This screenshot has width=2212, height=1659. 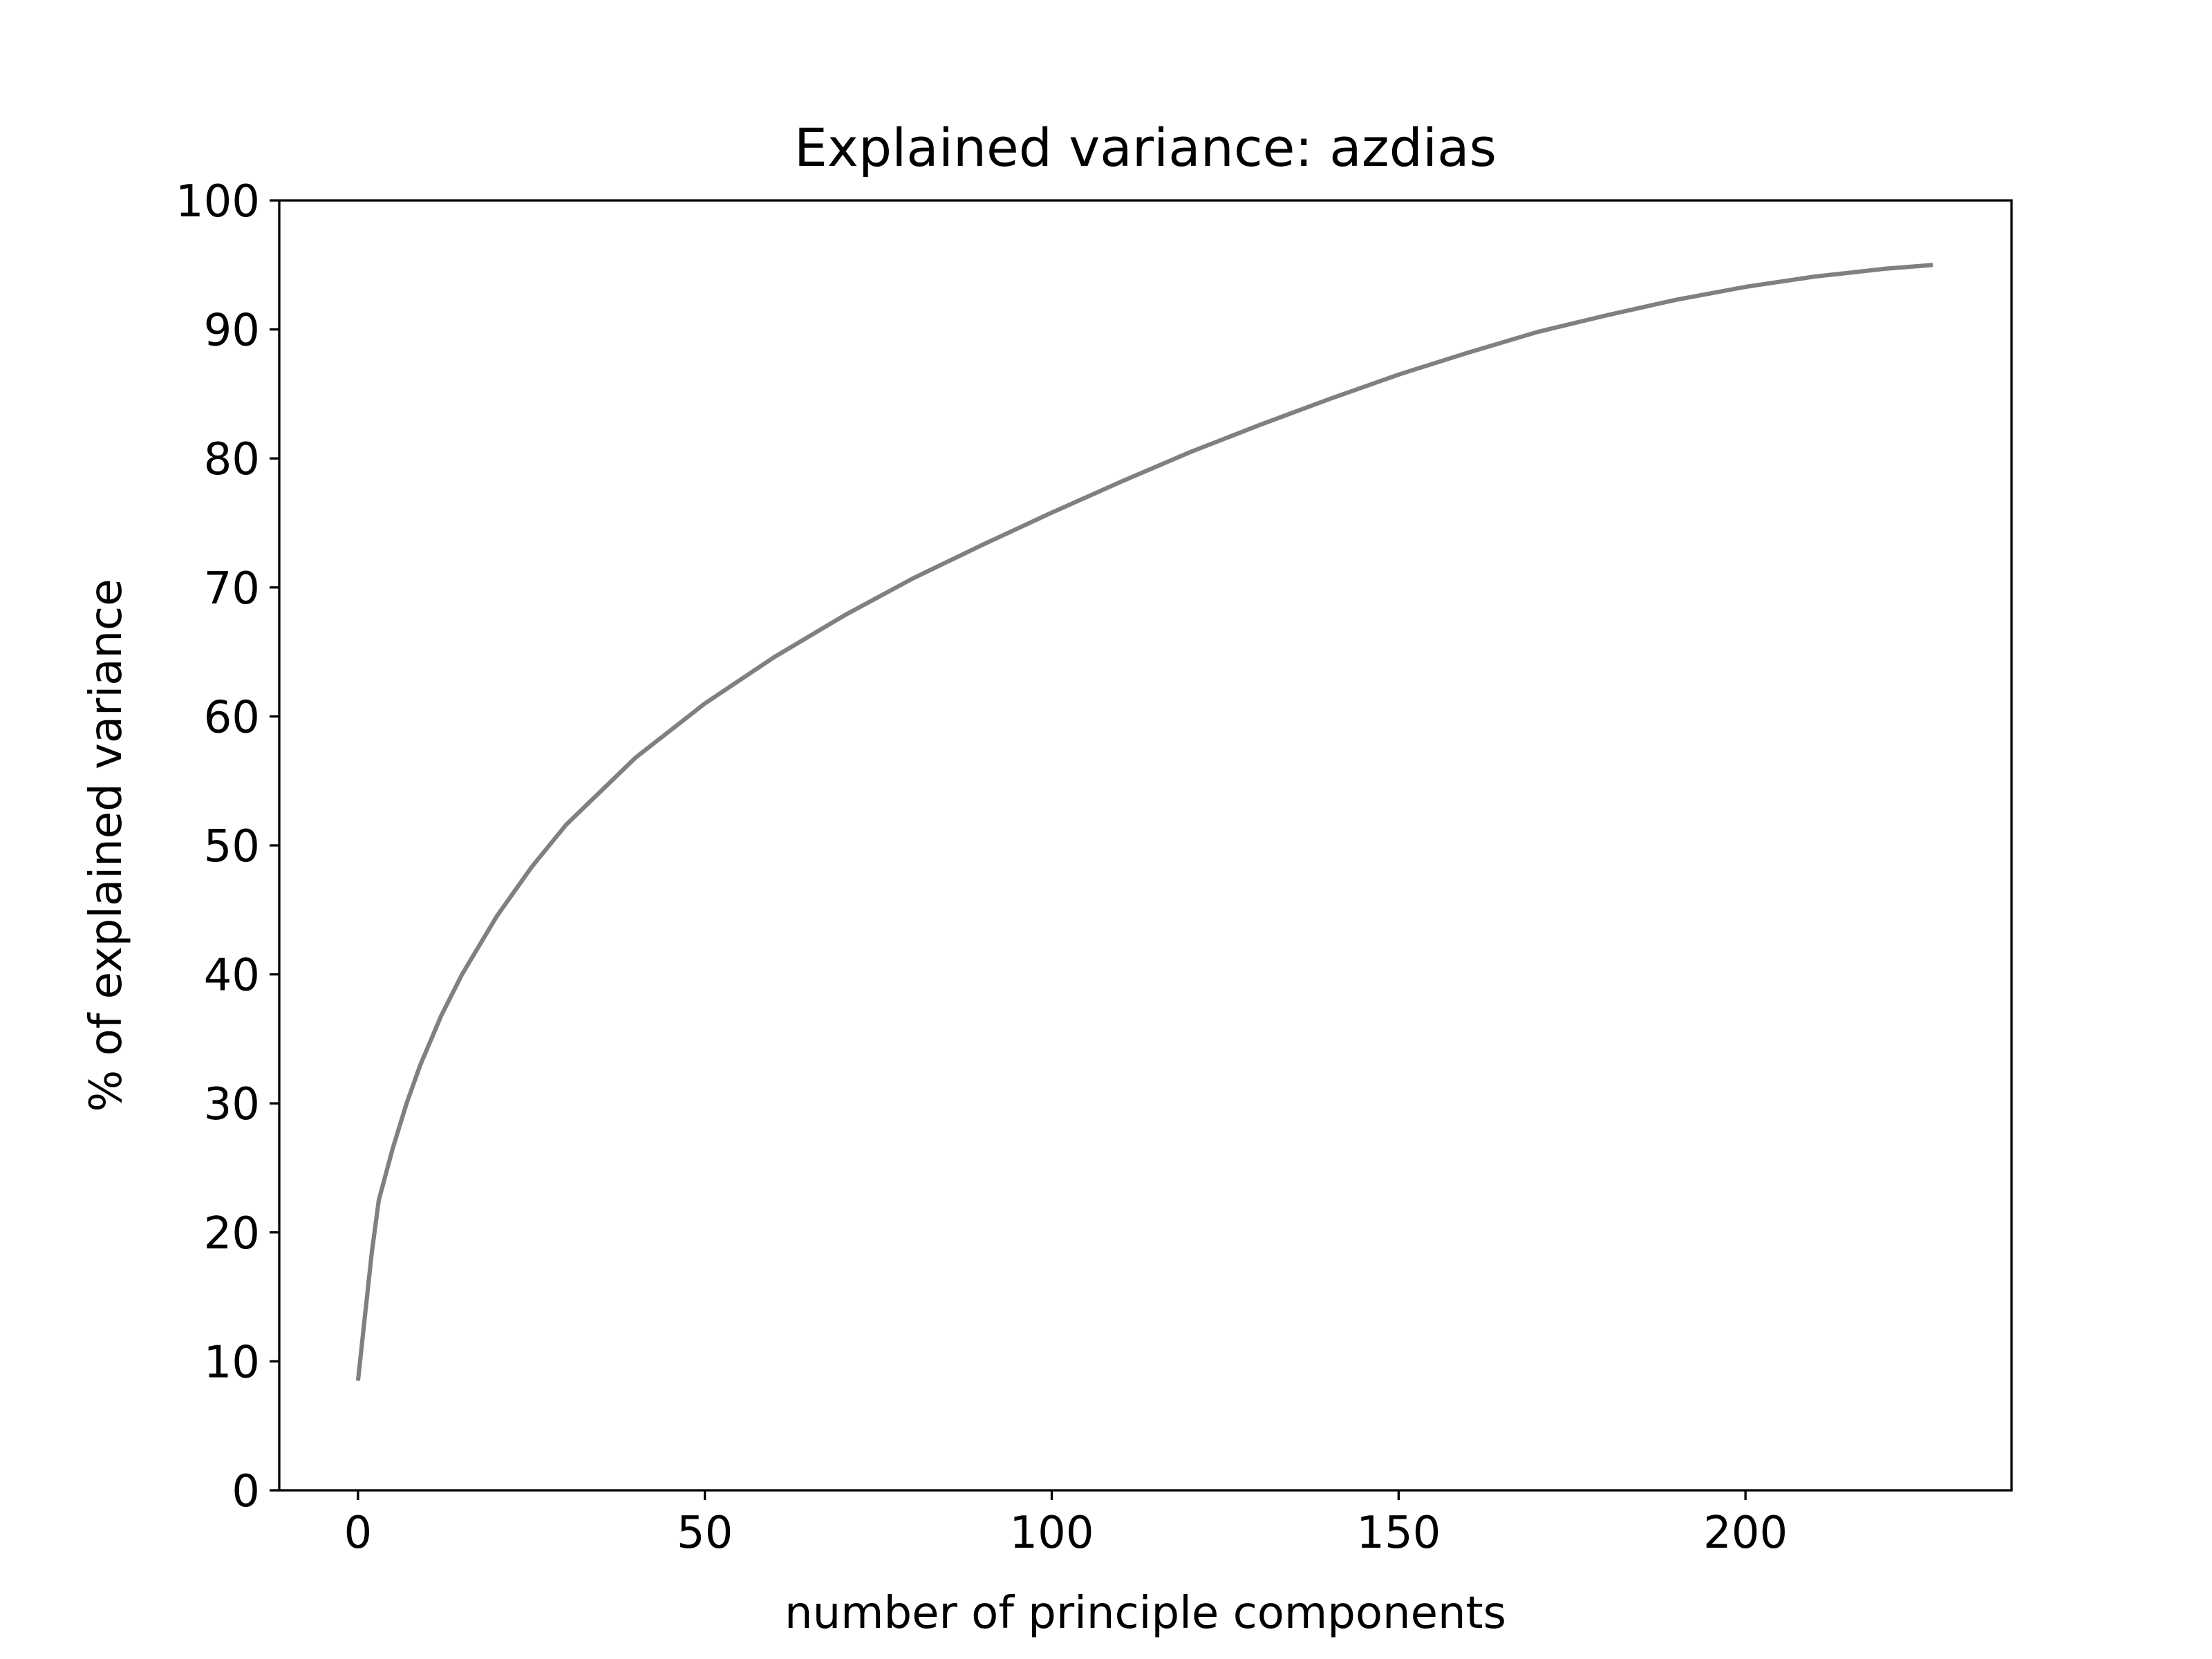 What do you see at coordinates (106, 845) in the screenshot?
I see `y-axis-label: % of explained variance` at bounding box center [106, 845].